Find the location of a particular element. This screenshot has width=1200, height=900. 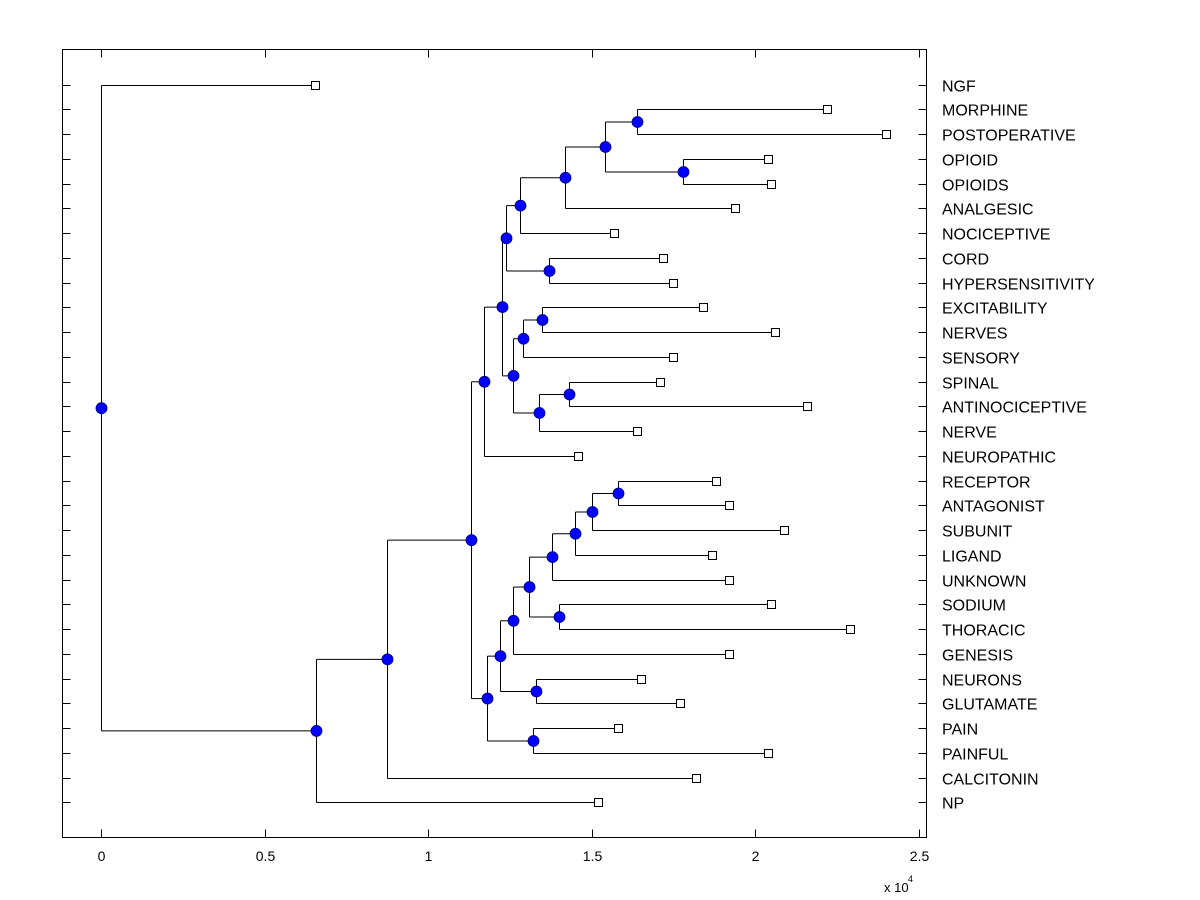

leaf-label: OPIOIDS is located at coordinates (975, 186).